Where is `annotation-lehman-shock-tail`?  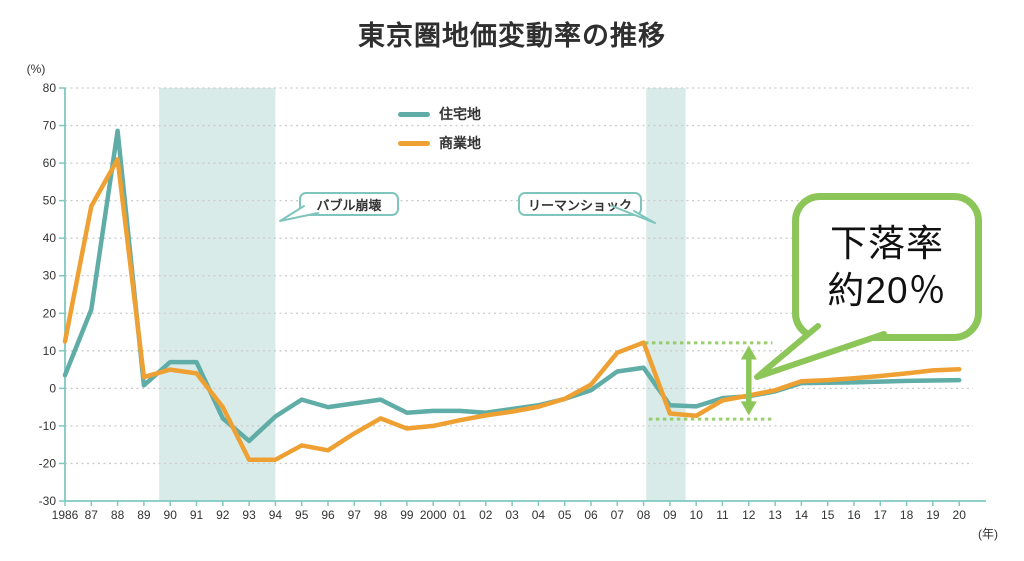
annotation-lehman-shock-tail is located at coordinates (633, 214).